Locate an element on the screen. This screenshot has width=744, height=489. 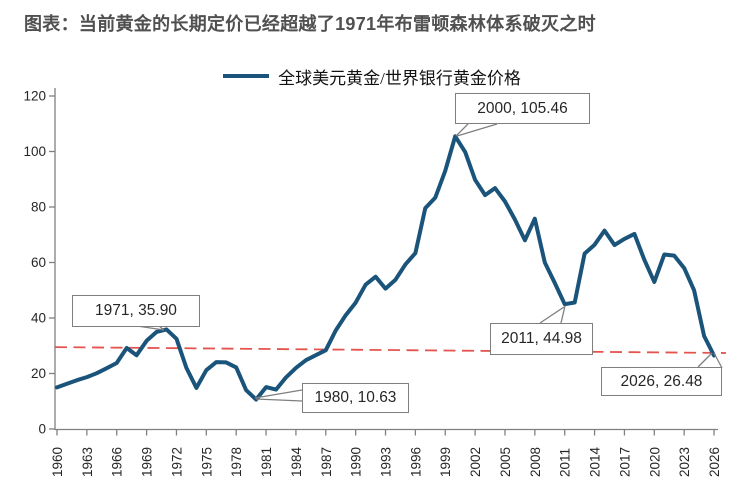
x-tick-label: 1996 is located at coordinates (415, 462).